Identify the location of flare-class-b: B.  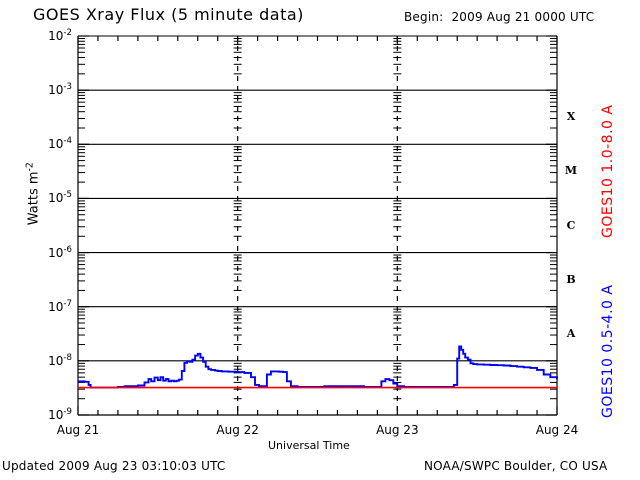
(571, 279).